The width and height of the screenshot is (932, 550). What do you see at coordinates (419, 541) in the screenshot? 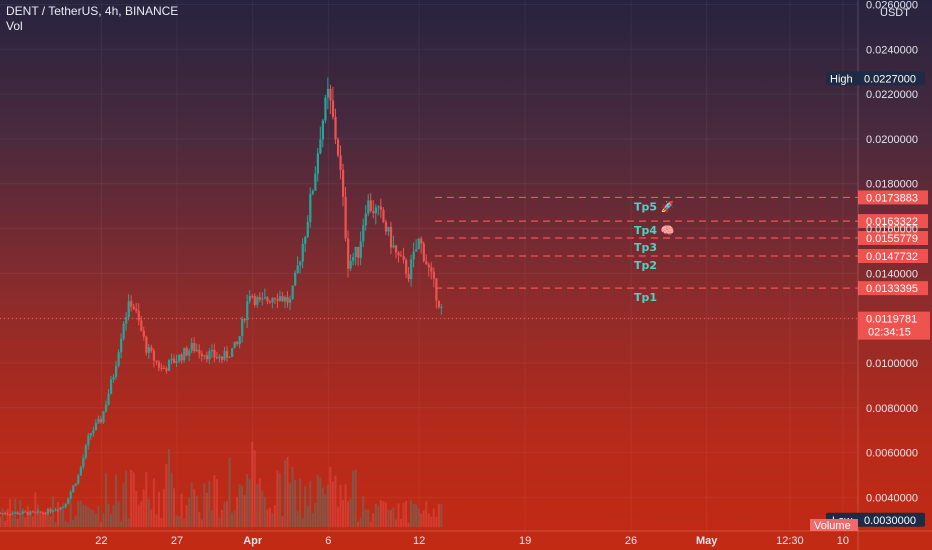
I see `time-tick-label: 12` at bounding box center [419, 541].